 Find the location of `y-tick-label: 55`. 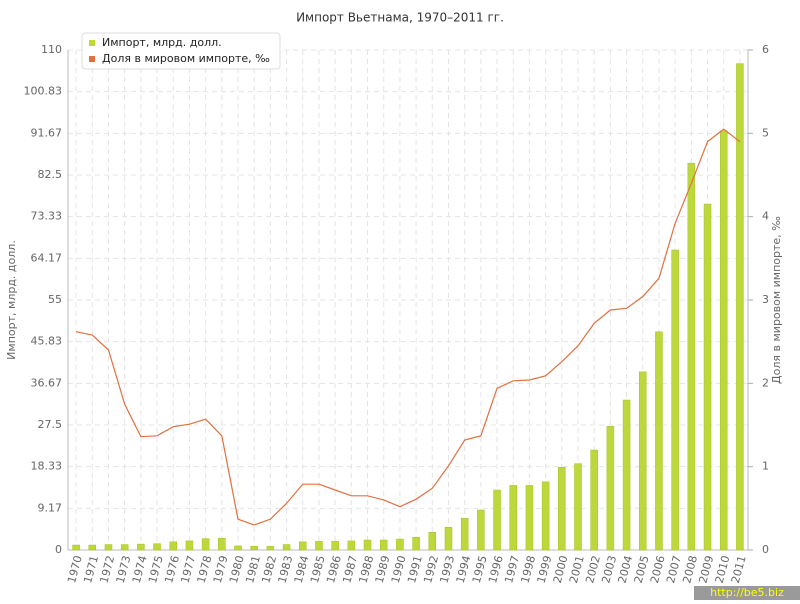

y-tick-label: 55 is located at coordinates (55, 299).